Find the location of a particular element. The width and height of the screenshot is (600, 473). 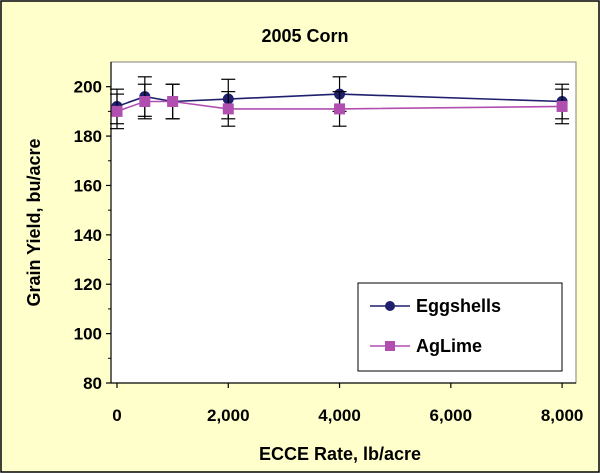

legend-box is located at coordinates (460, 327).